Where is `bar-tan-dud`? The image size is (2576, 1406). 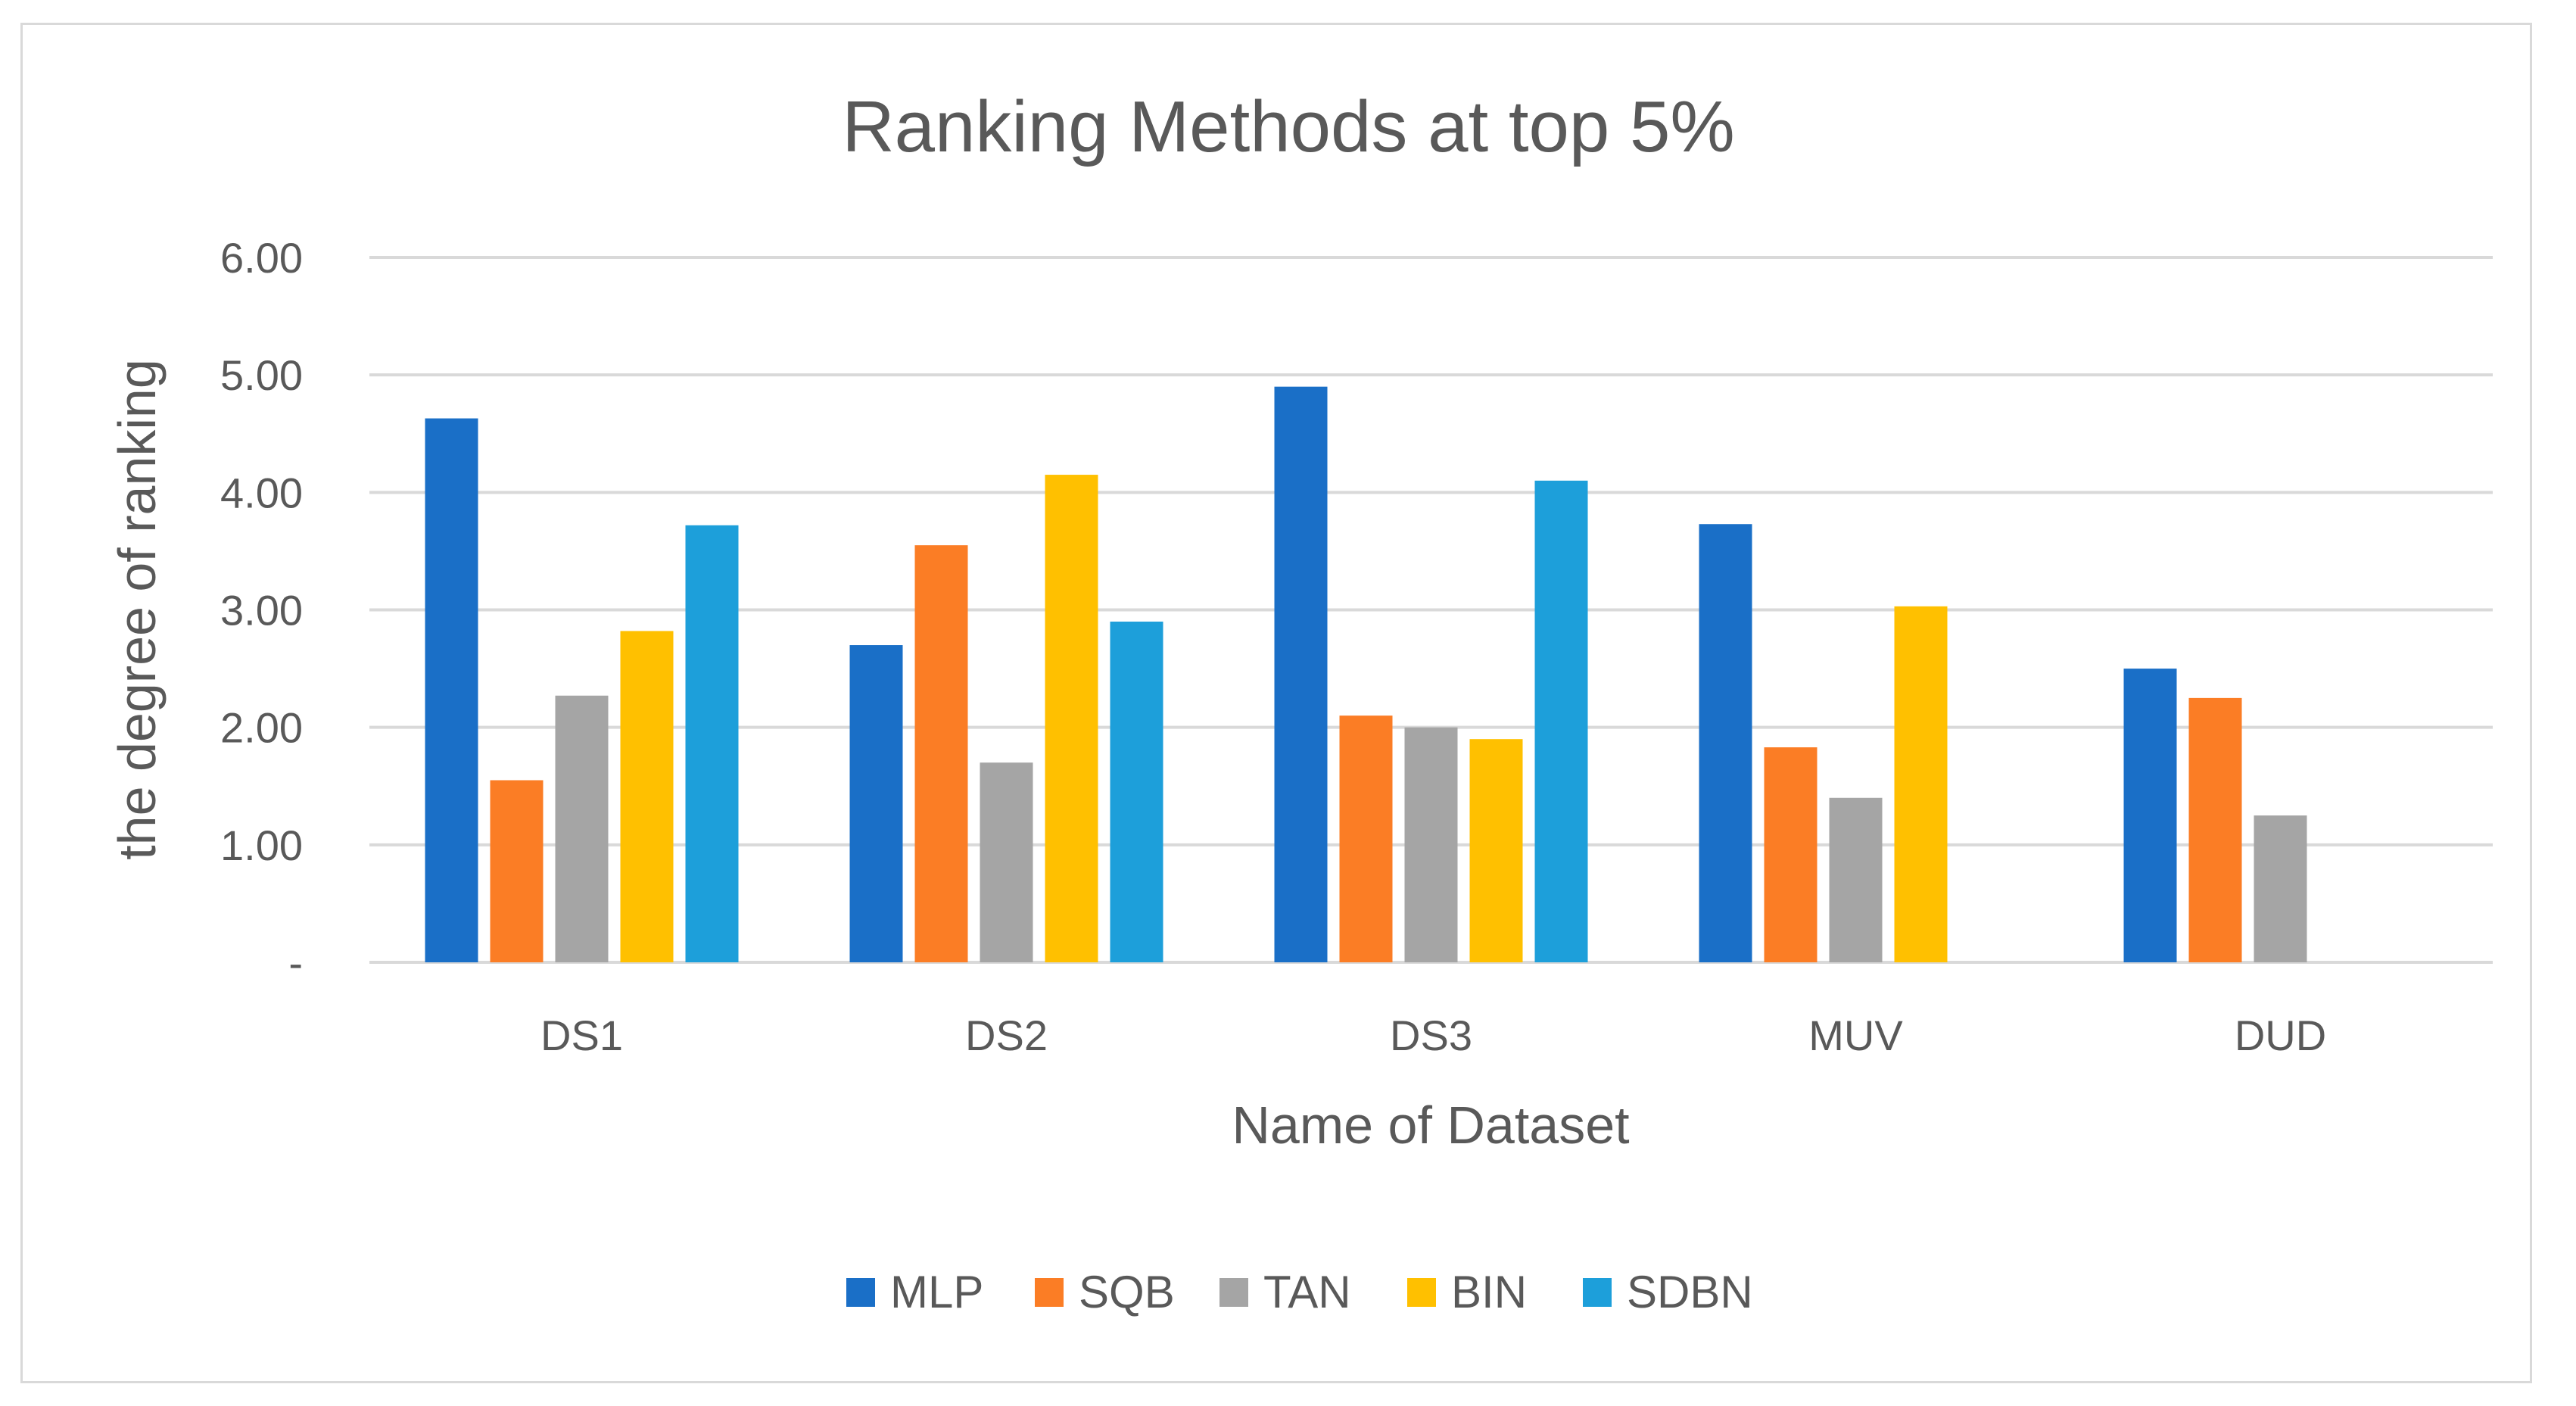 bar-tan-dud is located at coordinates (2280, 888).